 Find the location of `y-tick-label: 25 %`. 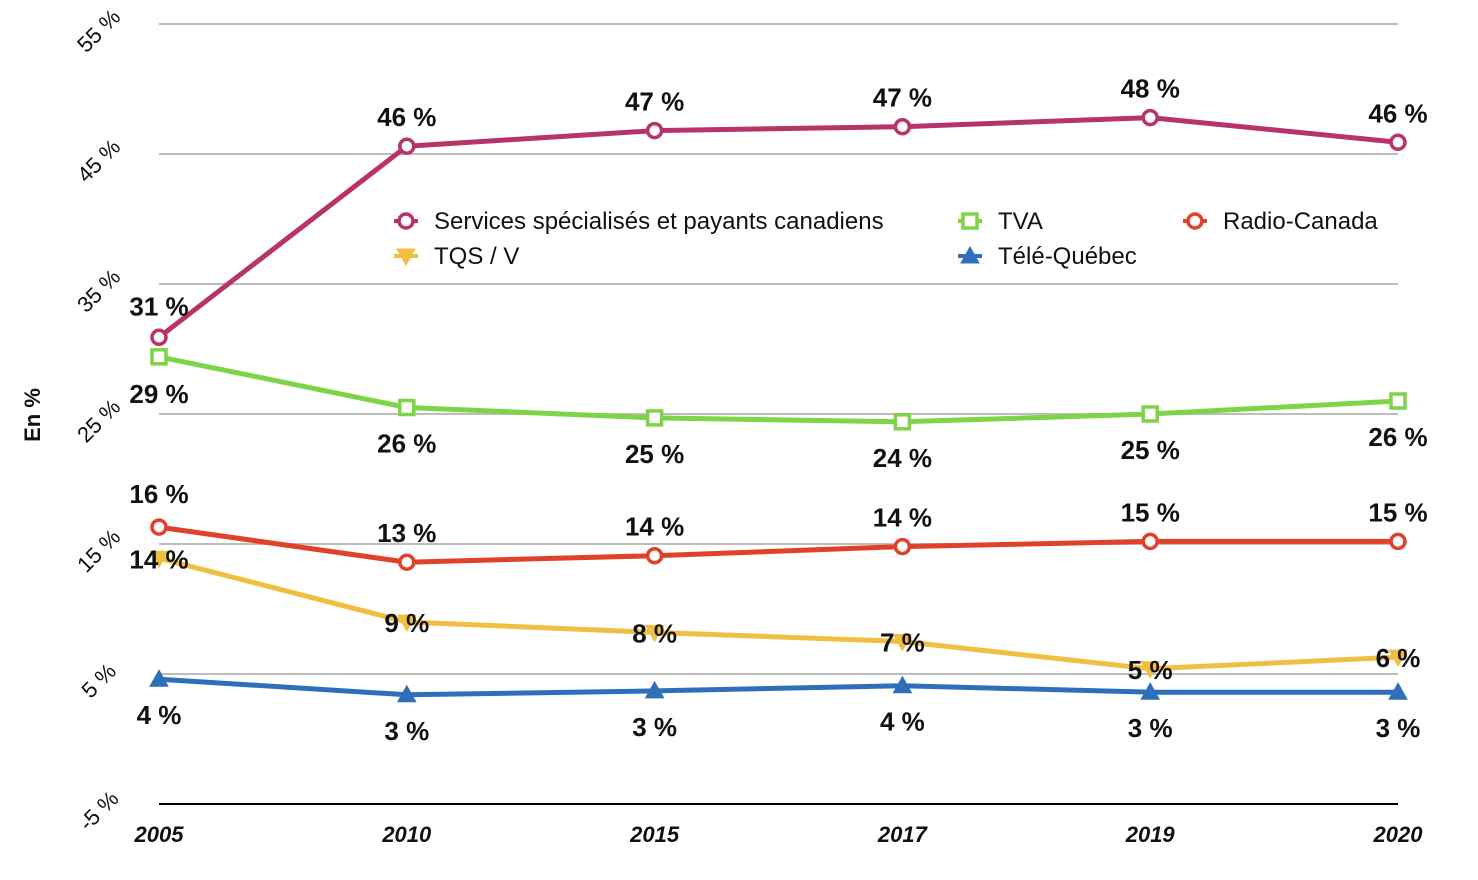

y-tick-label: 25 % is located at coordinates (98, 420).